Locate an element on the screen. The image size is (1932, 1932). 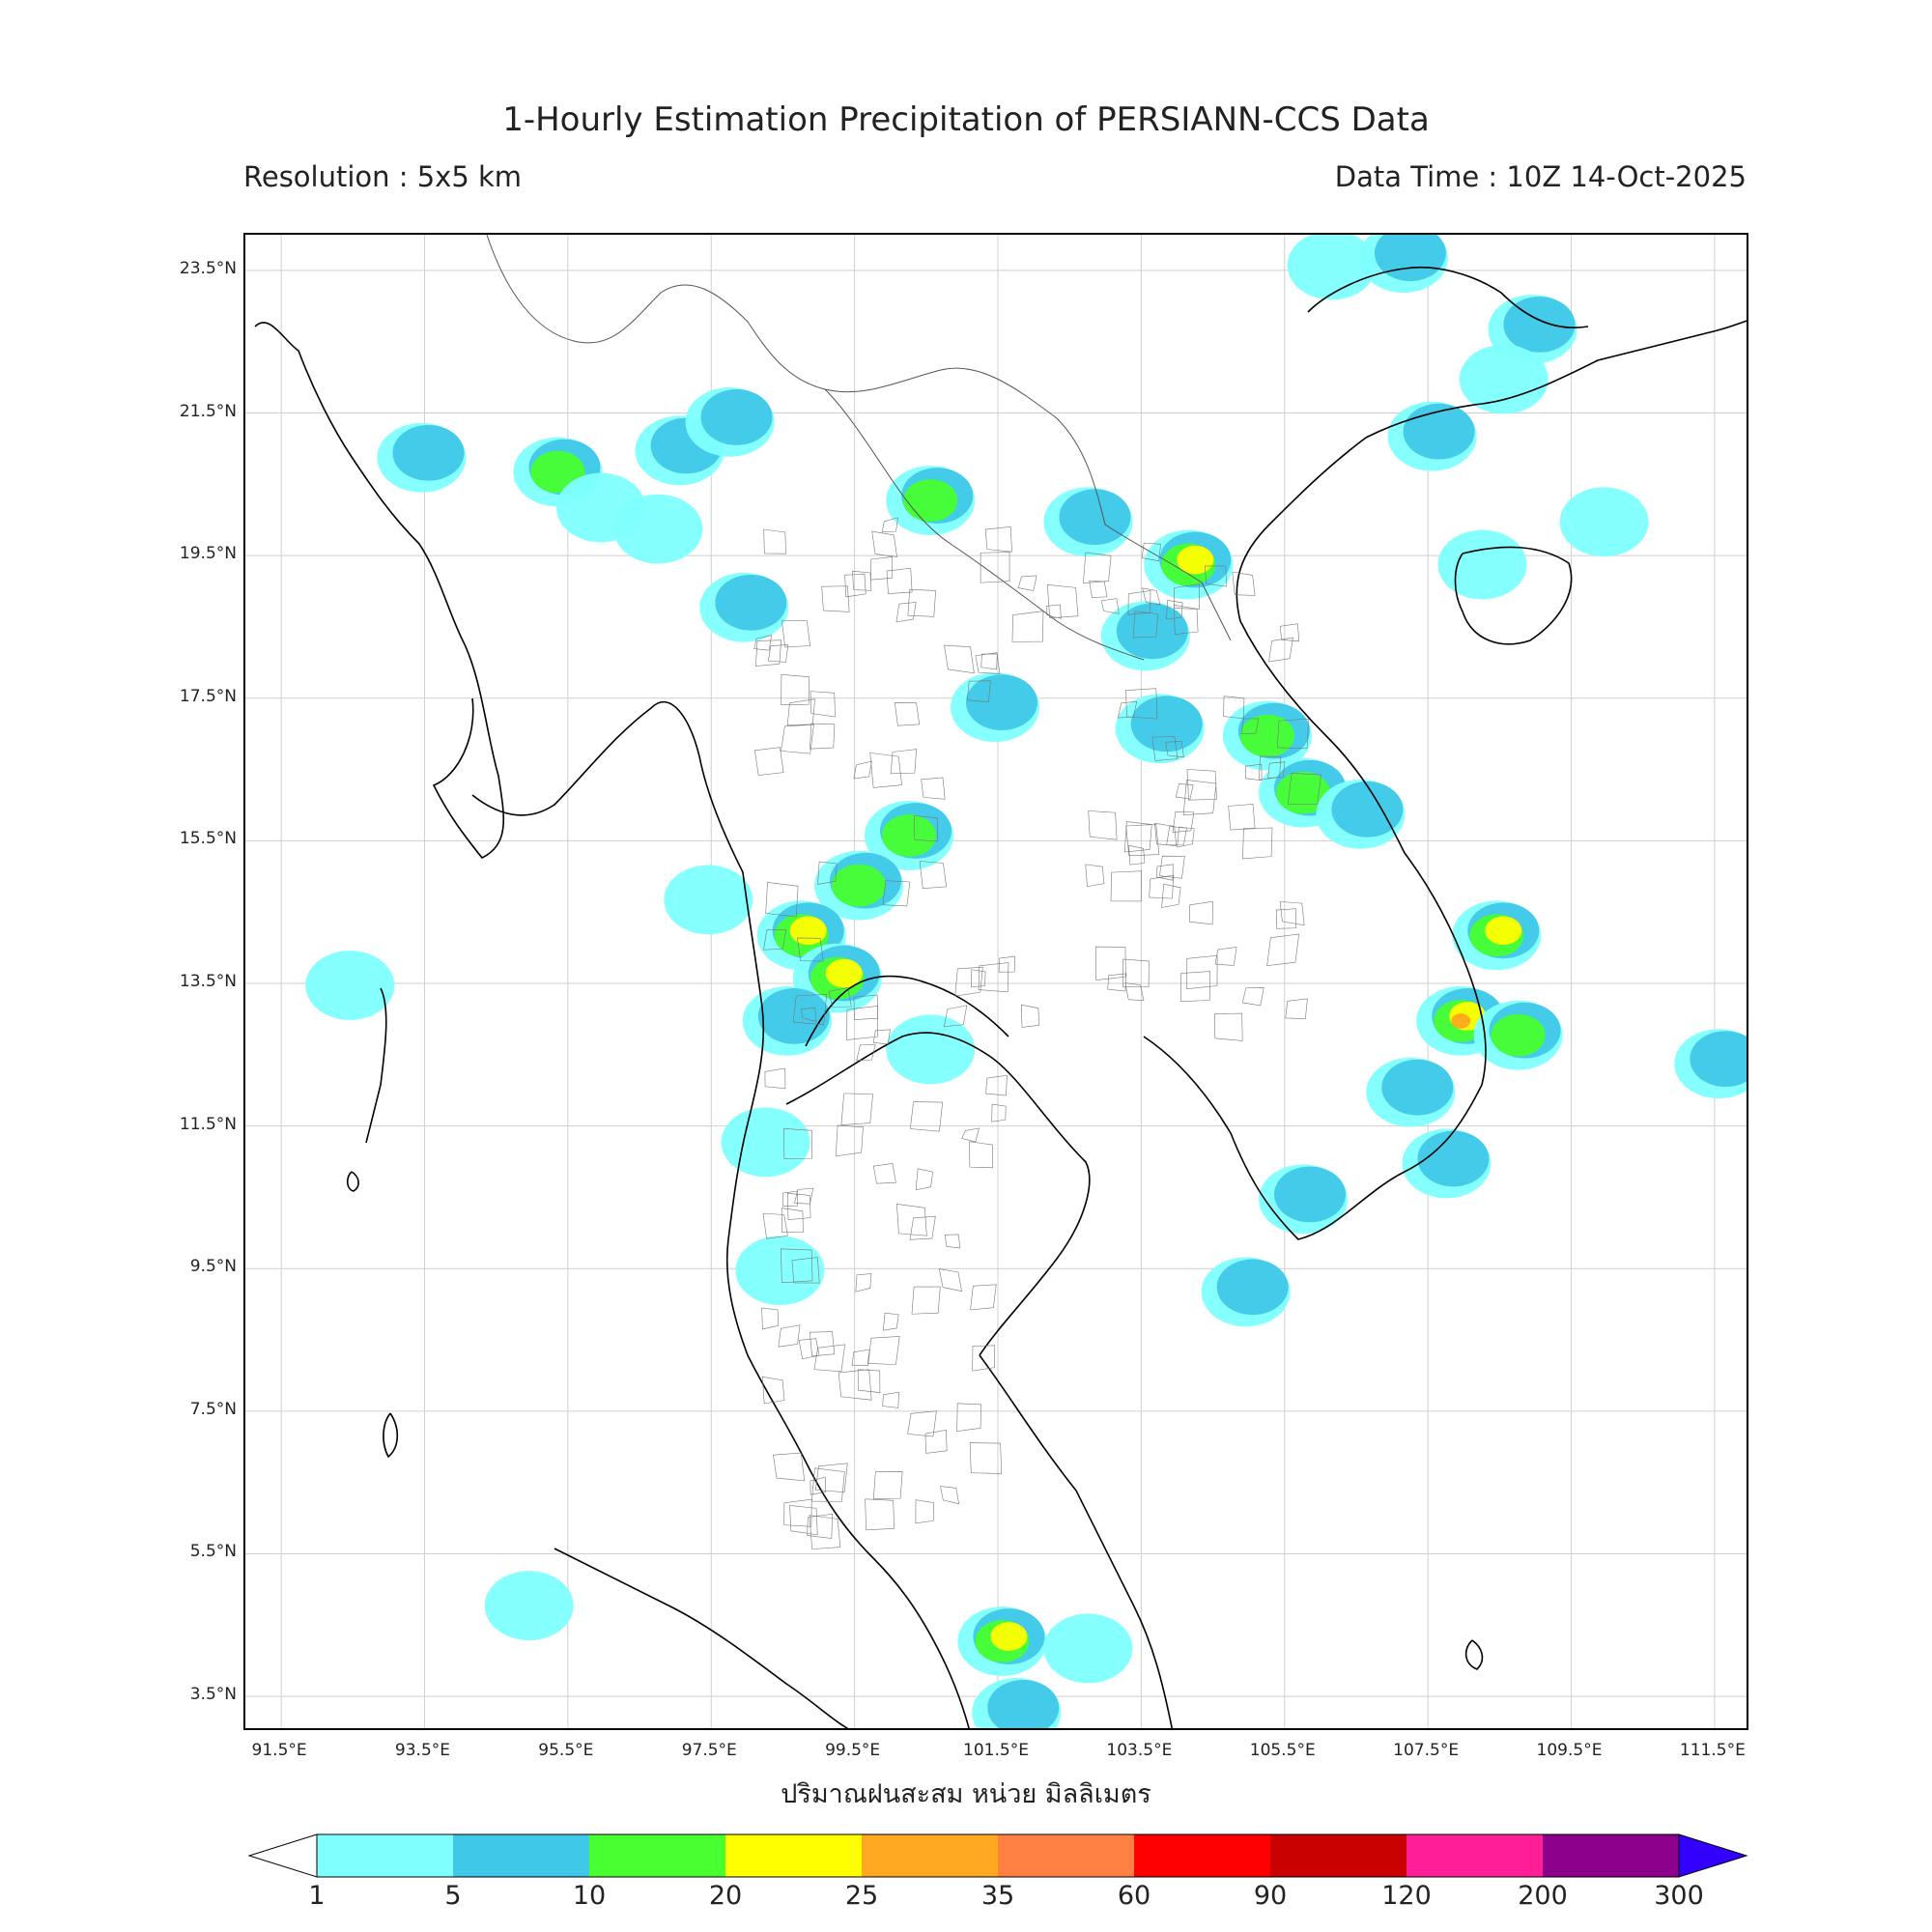
lon-tick-label: 93.5°E is located at coordinates (422, 1750).